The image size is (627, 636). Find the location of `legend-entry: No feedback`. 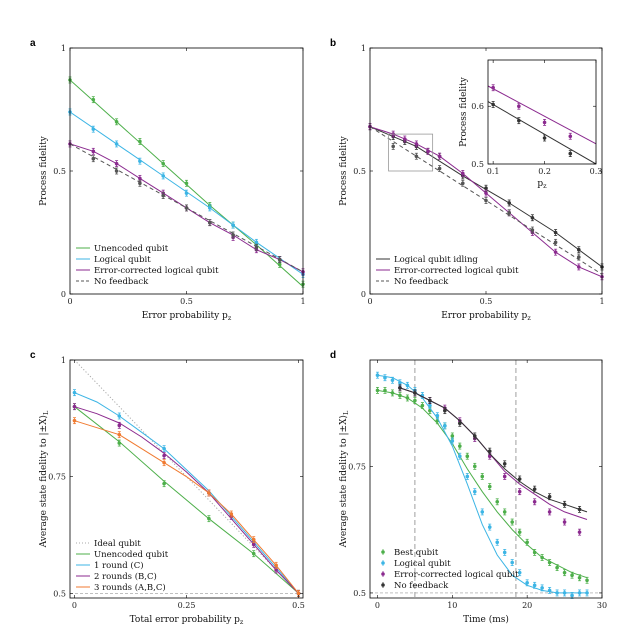

legend-entry: No feedback is located at coordinates (421, 282).